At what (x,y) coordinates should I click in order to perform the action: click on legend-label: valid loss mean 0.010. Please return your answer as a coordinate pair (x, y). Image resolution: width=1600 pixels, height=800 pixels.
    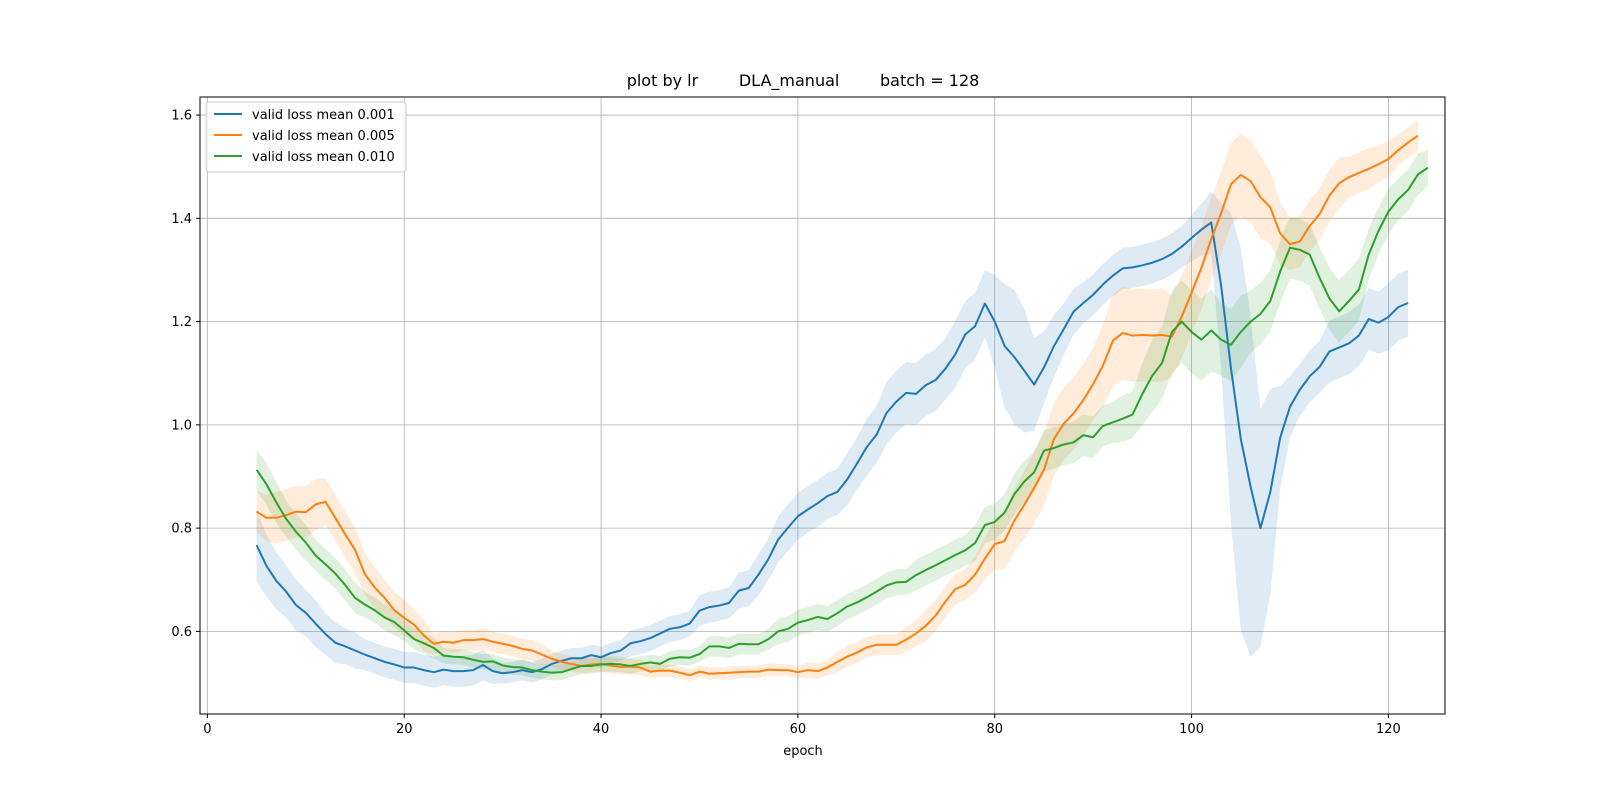
    Looking at the image, I should click on (323, 157).